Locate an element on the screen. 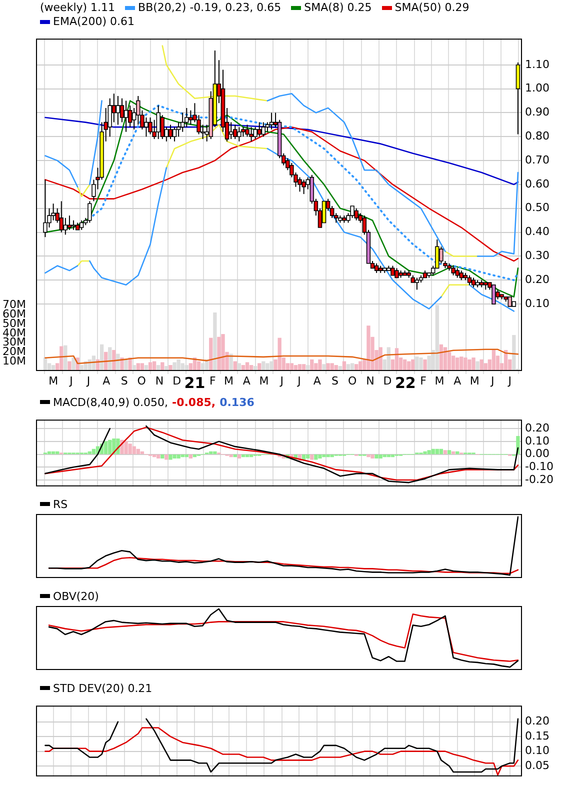 This screenshot has height=796, width=566. y2-tick-label: 10M is located at coordinates (14, 361).